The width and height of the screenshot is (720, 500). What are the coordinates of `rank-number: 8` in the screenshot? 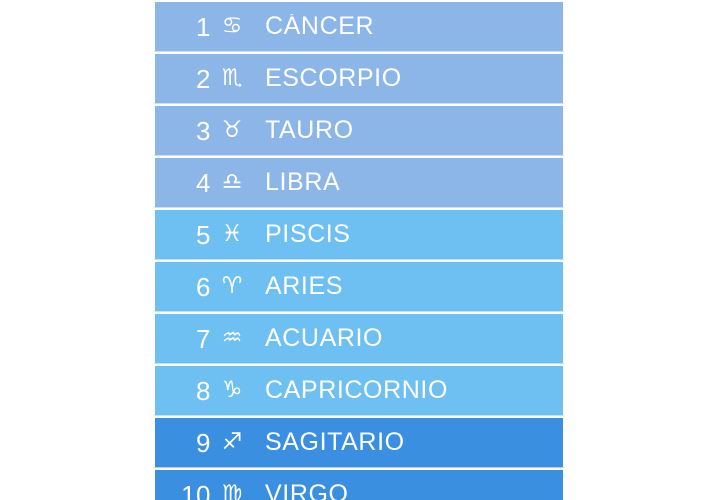 It's located at (203, 390).